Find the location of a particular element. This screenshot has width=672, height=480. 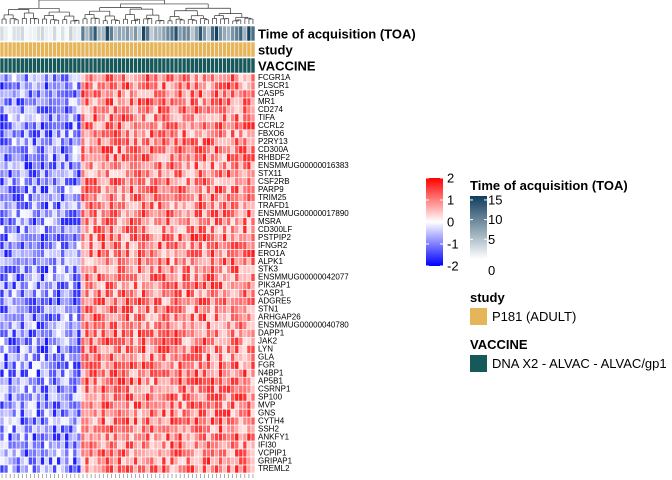

vaccine-annotation-cell is located at coordinates (87, 65).